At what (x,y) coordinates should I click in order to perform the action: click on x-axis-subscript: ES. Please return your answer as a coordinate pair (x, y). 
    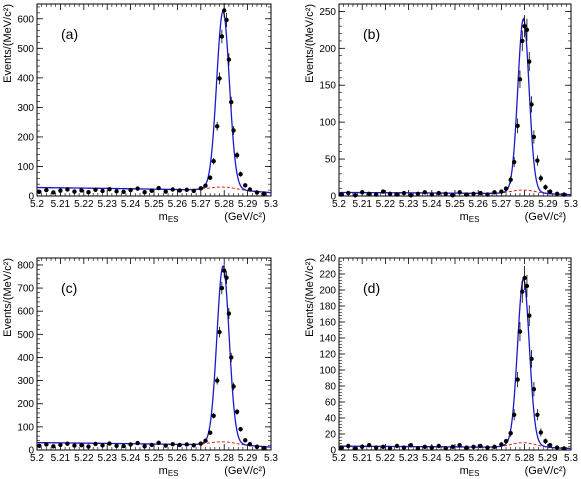
    Looking at the image, I should click on (173, 473).